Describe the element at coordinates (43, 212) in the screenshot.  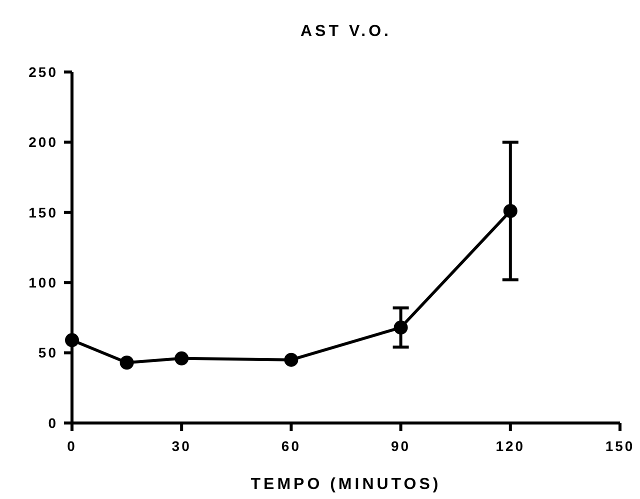
I see `y-tick-label: 150` at that location.